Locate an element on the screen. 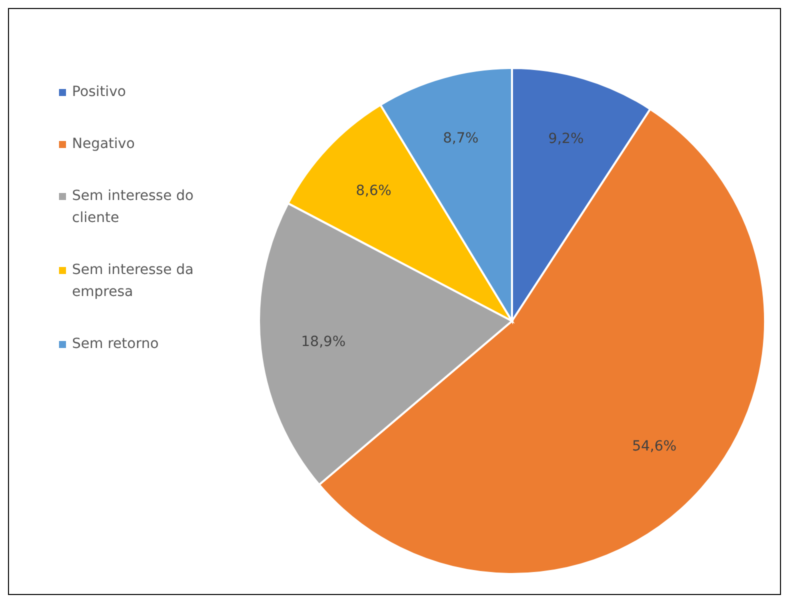 This screenshot has height=603, width=789. data-label: 9,2% is located at coordinates (566, 139).